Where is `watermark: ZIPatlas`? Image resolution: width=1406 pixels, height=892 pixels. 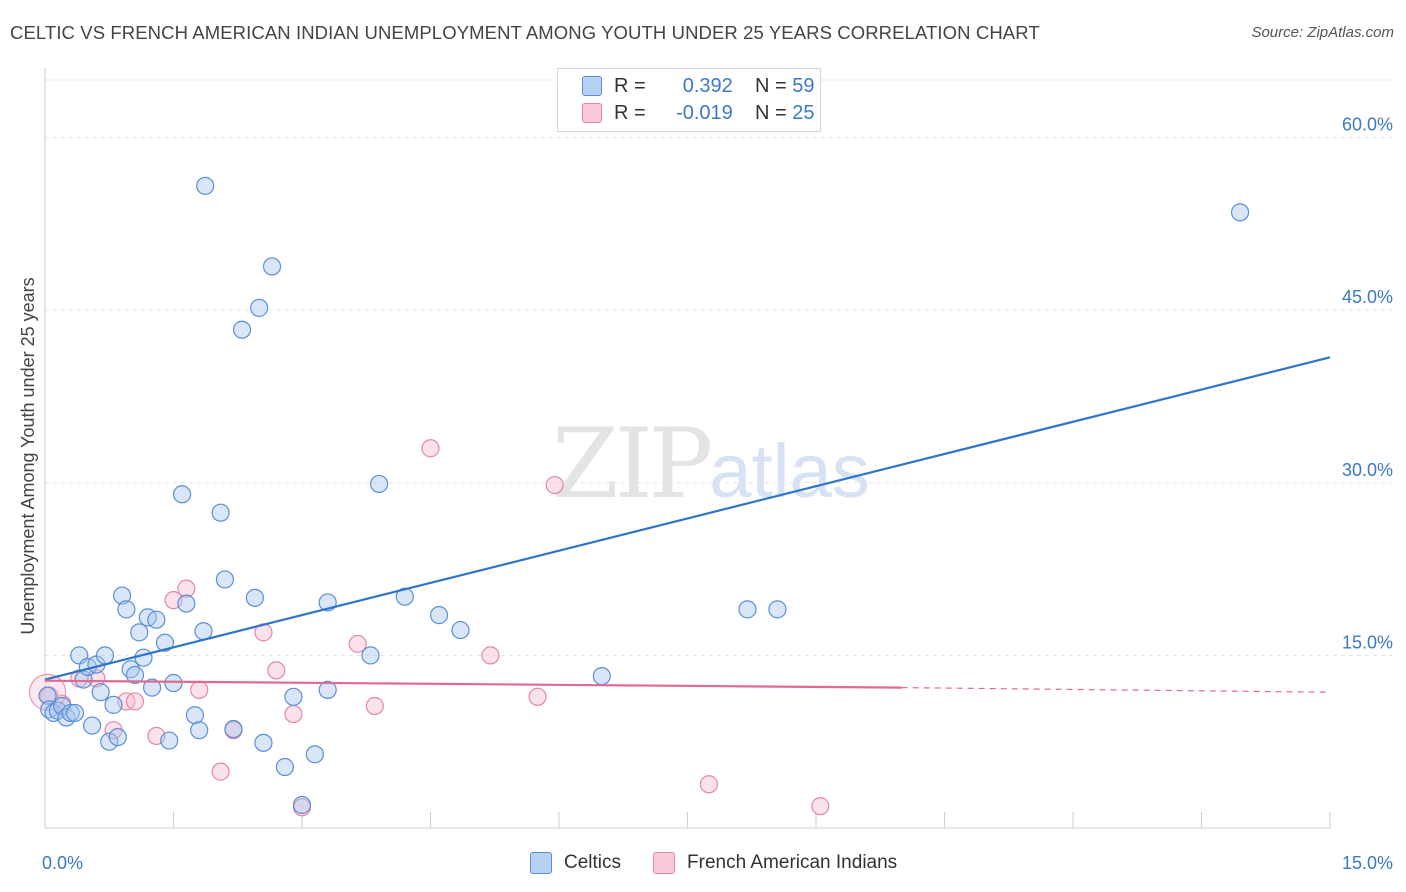
watermark: ZIPatlas is located at coordinates (711, 464).